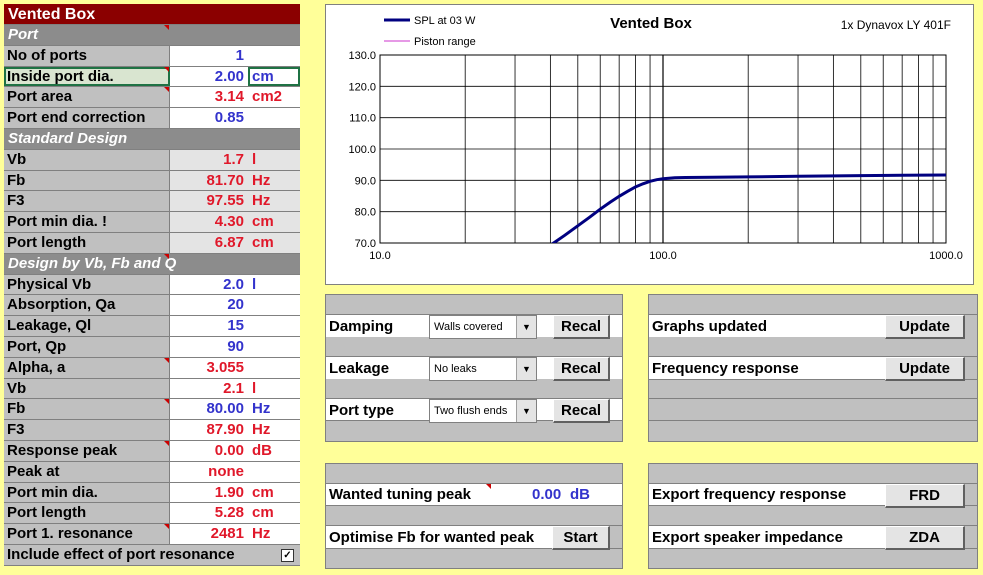 The height and width of the screenshot is (575, 983). I want to click on x-tick-label: 100.0, so click(663, 256).